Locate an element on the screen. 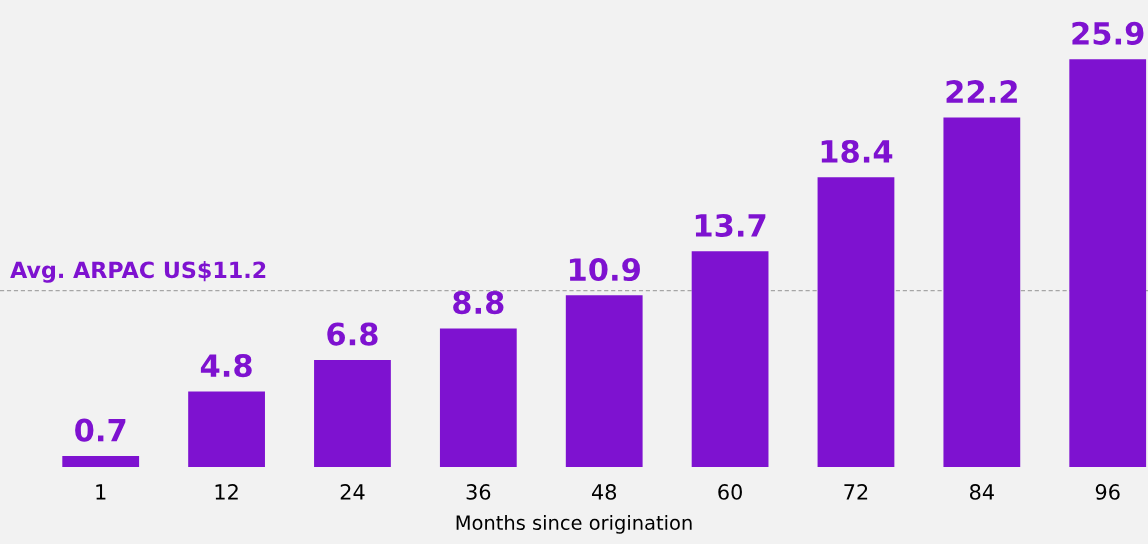  x-tick-label: 60 is located at coordinates (730, 492).